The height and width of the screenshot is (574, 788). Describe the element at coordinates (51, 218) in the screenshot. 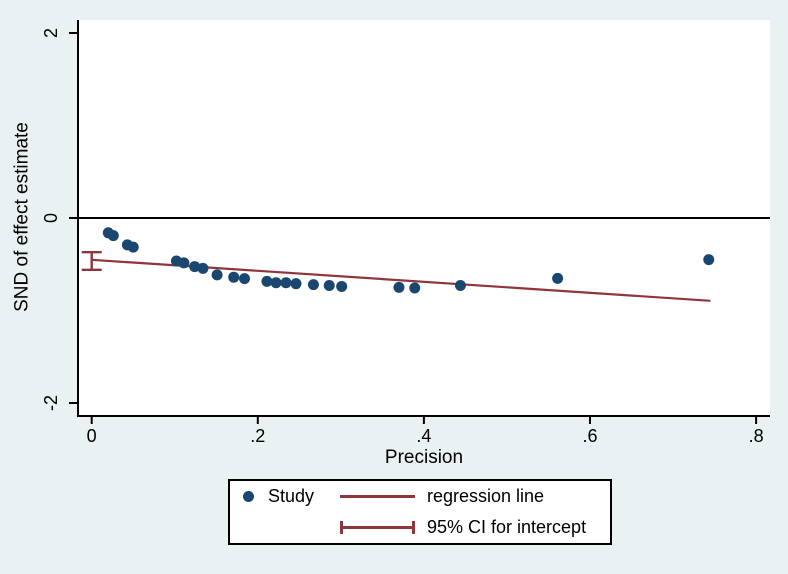

I see `y-tick-label-0: 0` at that location.